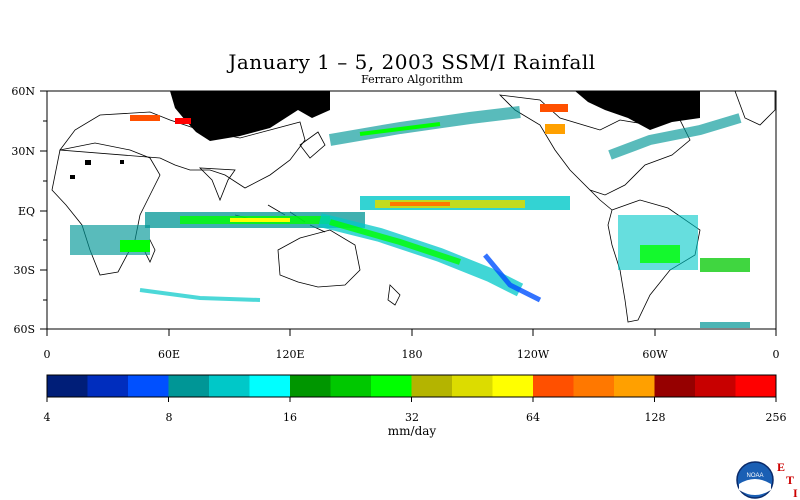 This screenshot has width=800, height=500. What do you see at coordinates (655, 354) in the screenshot?
I see `lon-label-60w: 60W` at bounding box center [655, 354].